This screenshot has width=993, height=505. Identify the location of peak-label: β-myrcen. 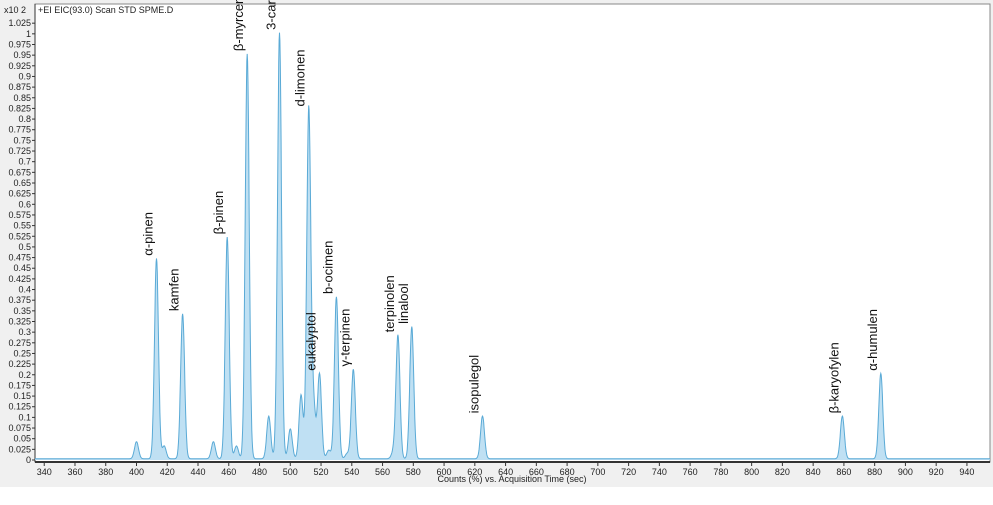
(238, 25).